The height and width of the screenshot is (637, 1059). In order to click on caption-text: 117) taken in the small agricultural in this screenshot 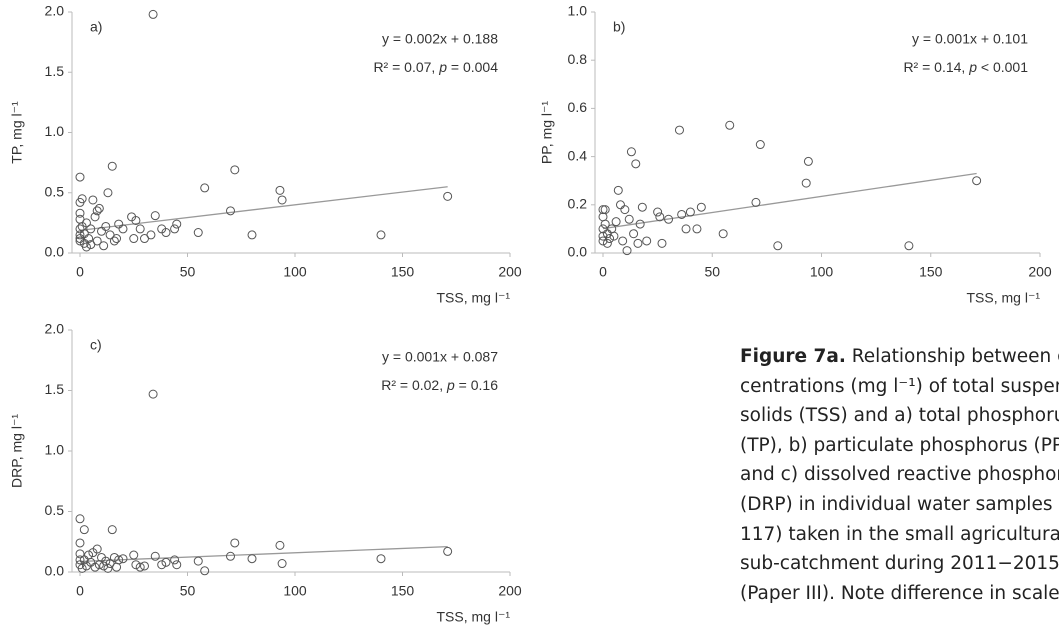, I will do `click(899, 534)`.